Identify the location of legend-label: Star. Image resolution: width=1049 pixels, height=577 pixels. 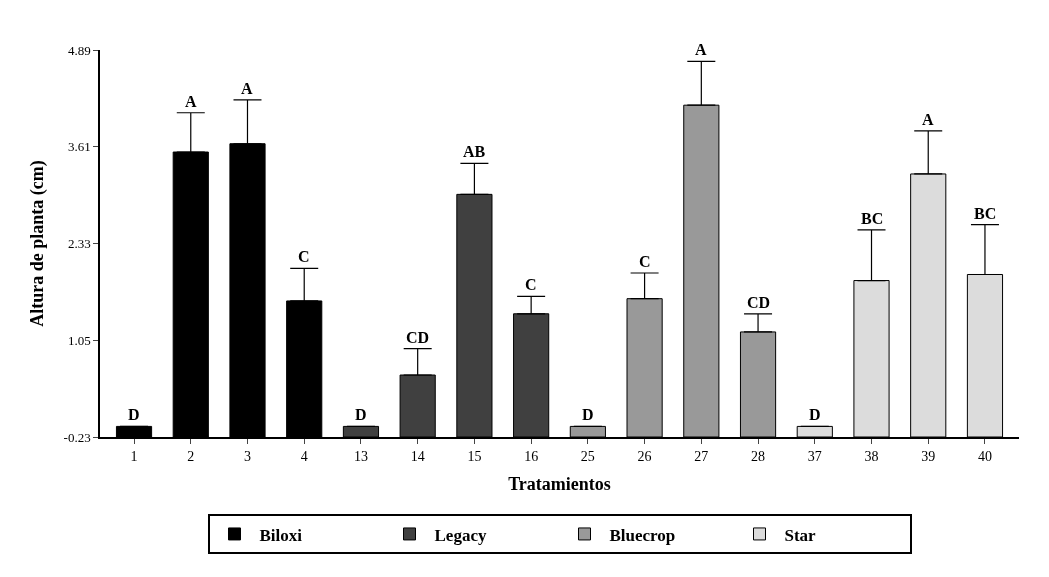
(800, 535).